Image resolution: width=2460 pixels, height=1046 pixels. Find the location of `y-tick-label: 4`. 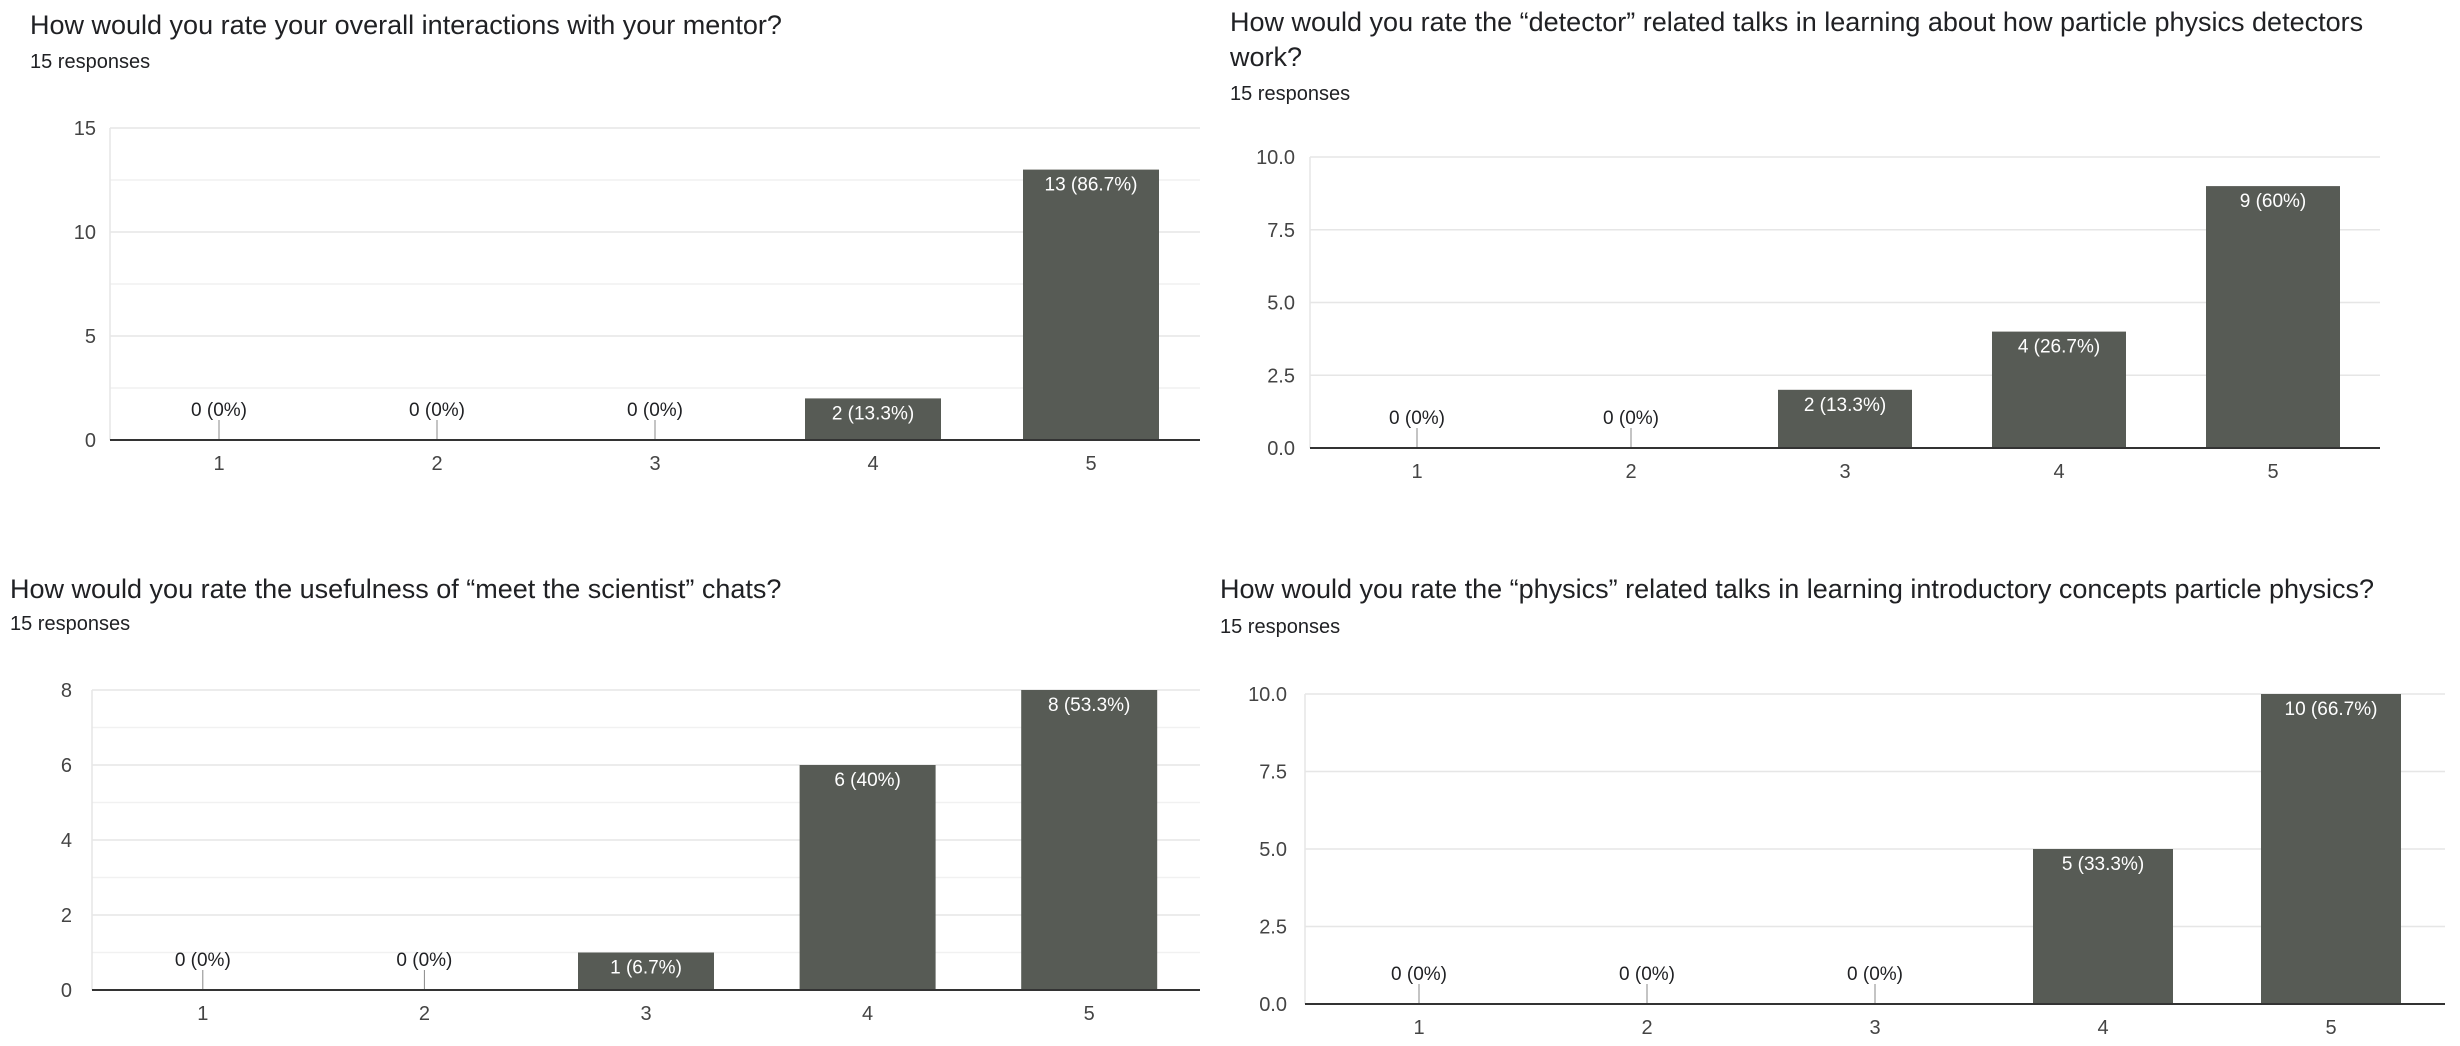

y-tick-label: 4 is located at coordinates (66, 841).